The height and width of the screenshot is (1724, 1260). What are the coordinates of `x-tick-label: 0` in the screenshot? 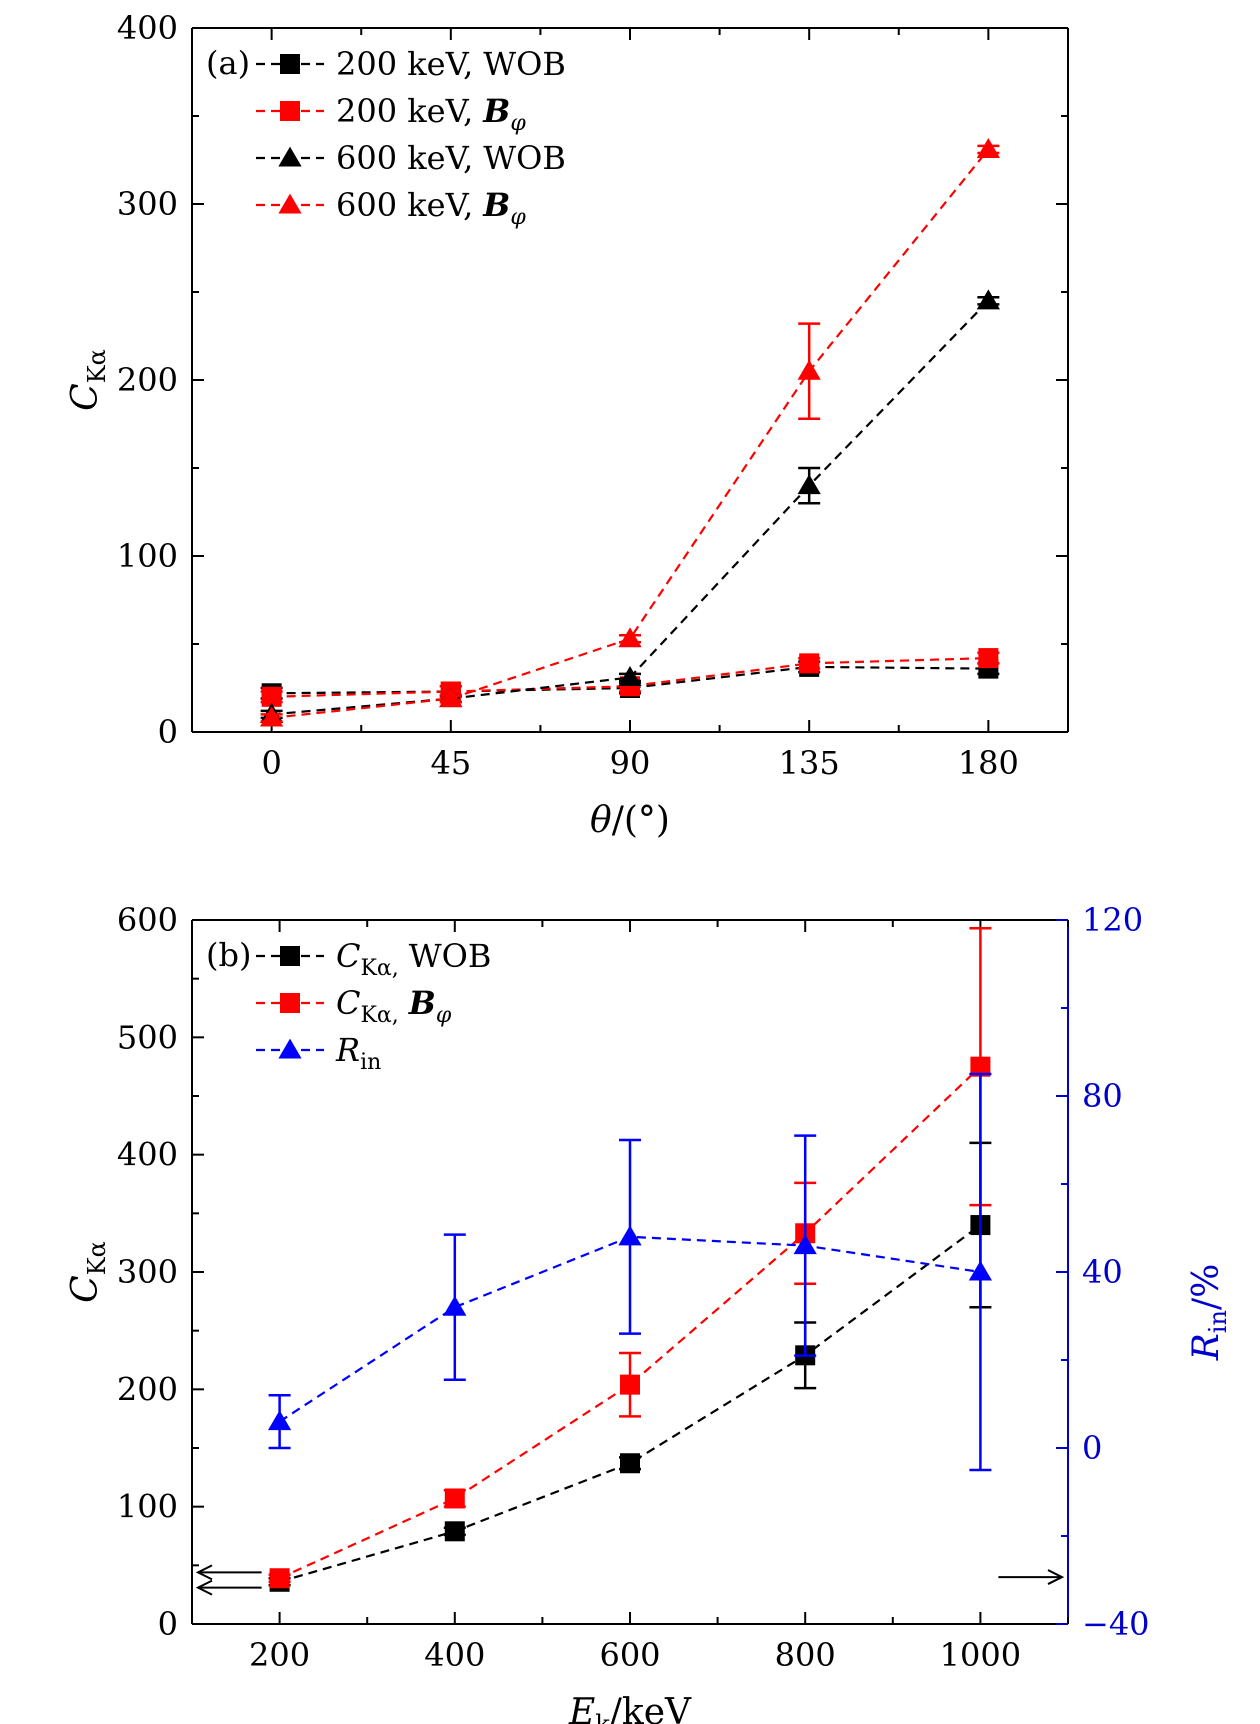 It's located at (271, 763).